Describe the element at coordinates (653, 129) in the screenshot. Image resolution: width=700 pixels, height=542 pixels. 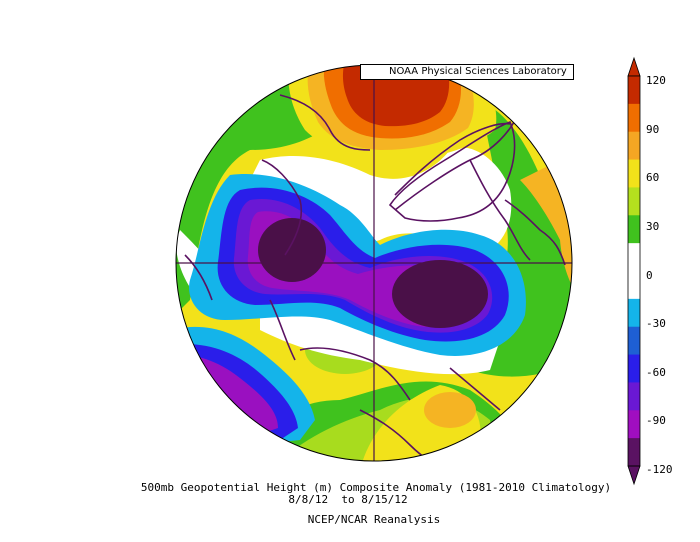
I see `colorbar-tick-label: 90` at that location.